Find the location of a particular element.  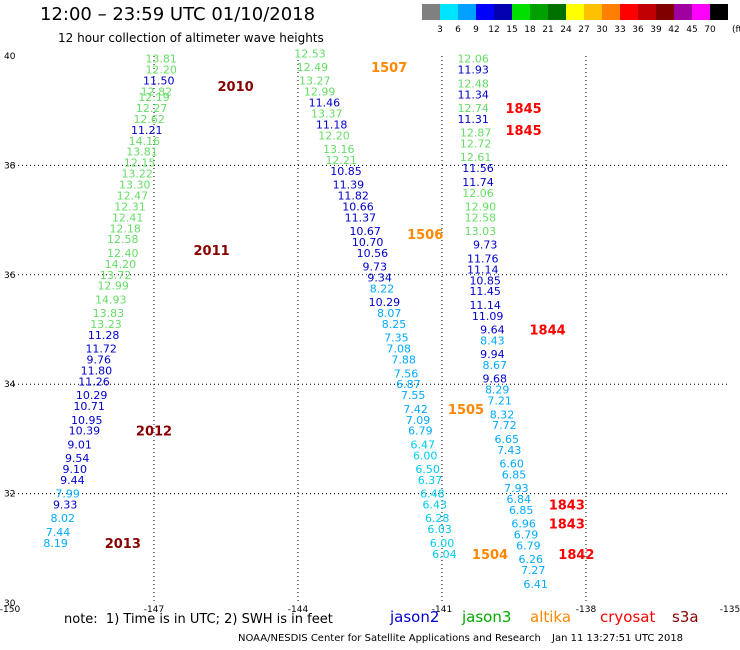

wave-height-label: 6.41 is located at coordinates (535, 584).